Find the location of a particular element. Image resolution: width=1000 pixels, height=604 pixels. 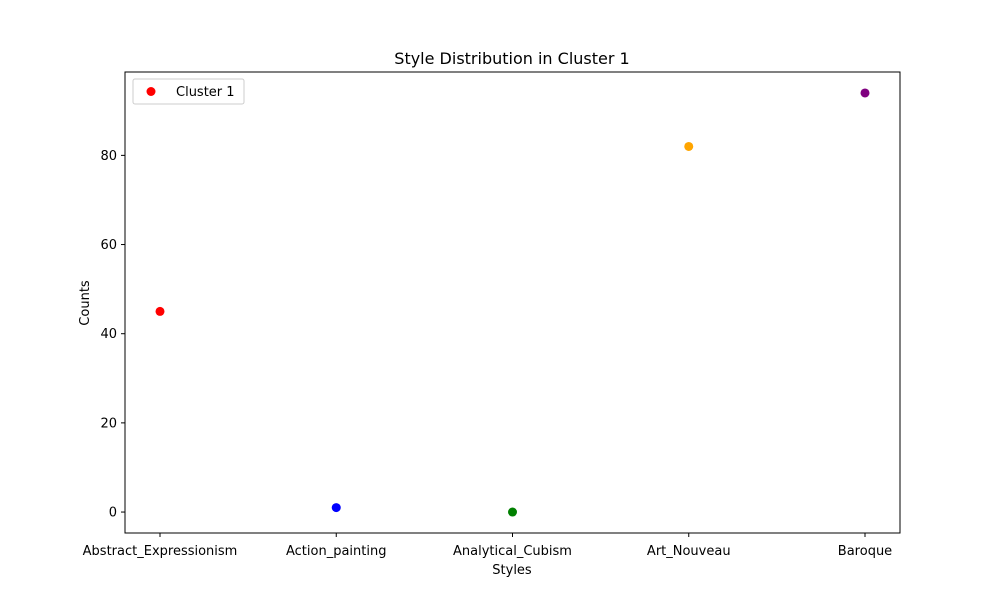

y-tick-label: 20 is located at coordinates (108, 423).